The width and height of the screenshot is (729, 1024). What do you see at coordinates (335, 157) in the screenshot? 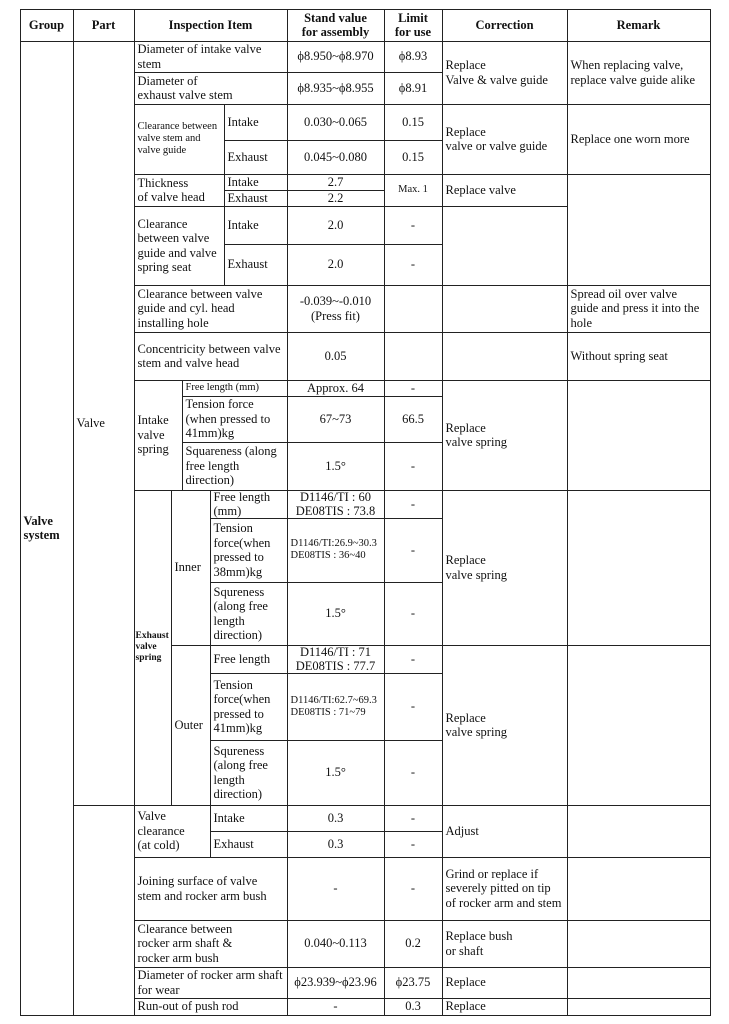
I see `stand-cell: 0.045~0.080` at bounding box center [335, 157].